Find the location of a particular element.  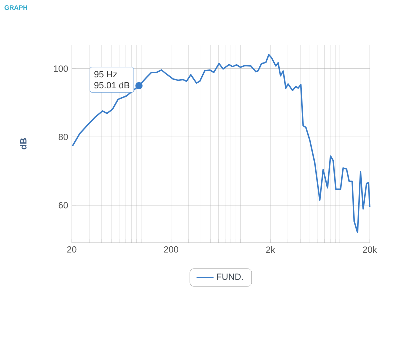

y-tick-label: 60 is located at coordinates (63, 205).